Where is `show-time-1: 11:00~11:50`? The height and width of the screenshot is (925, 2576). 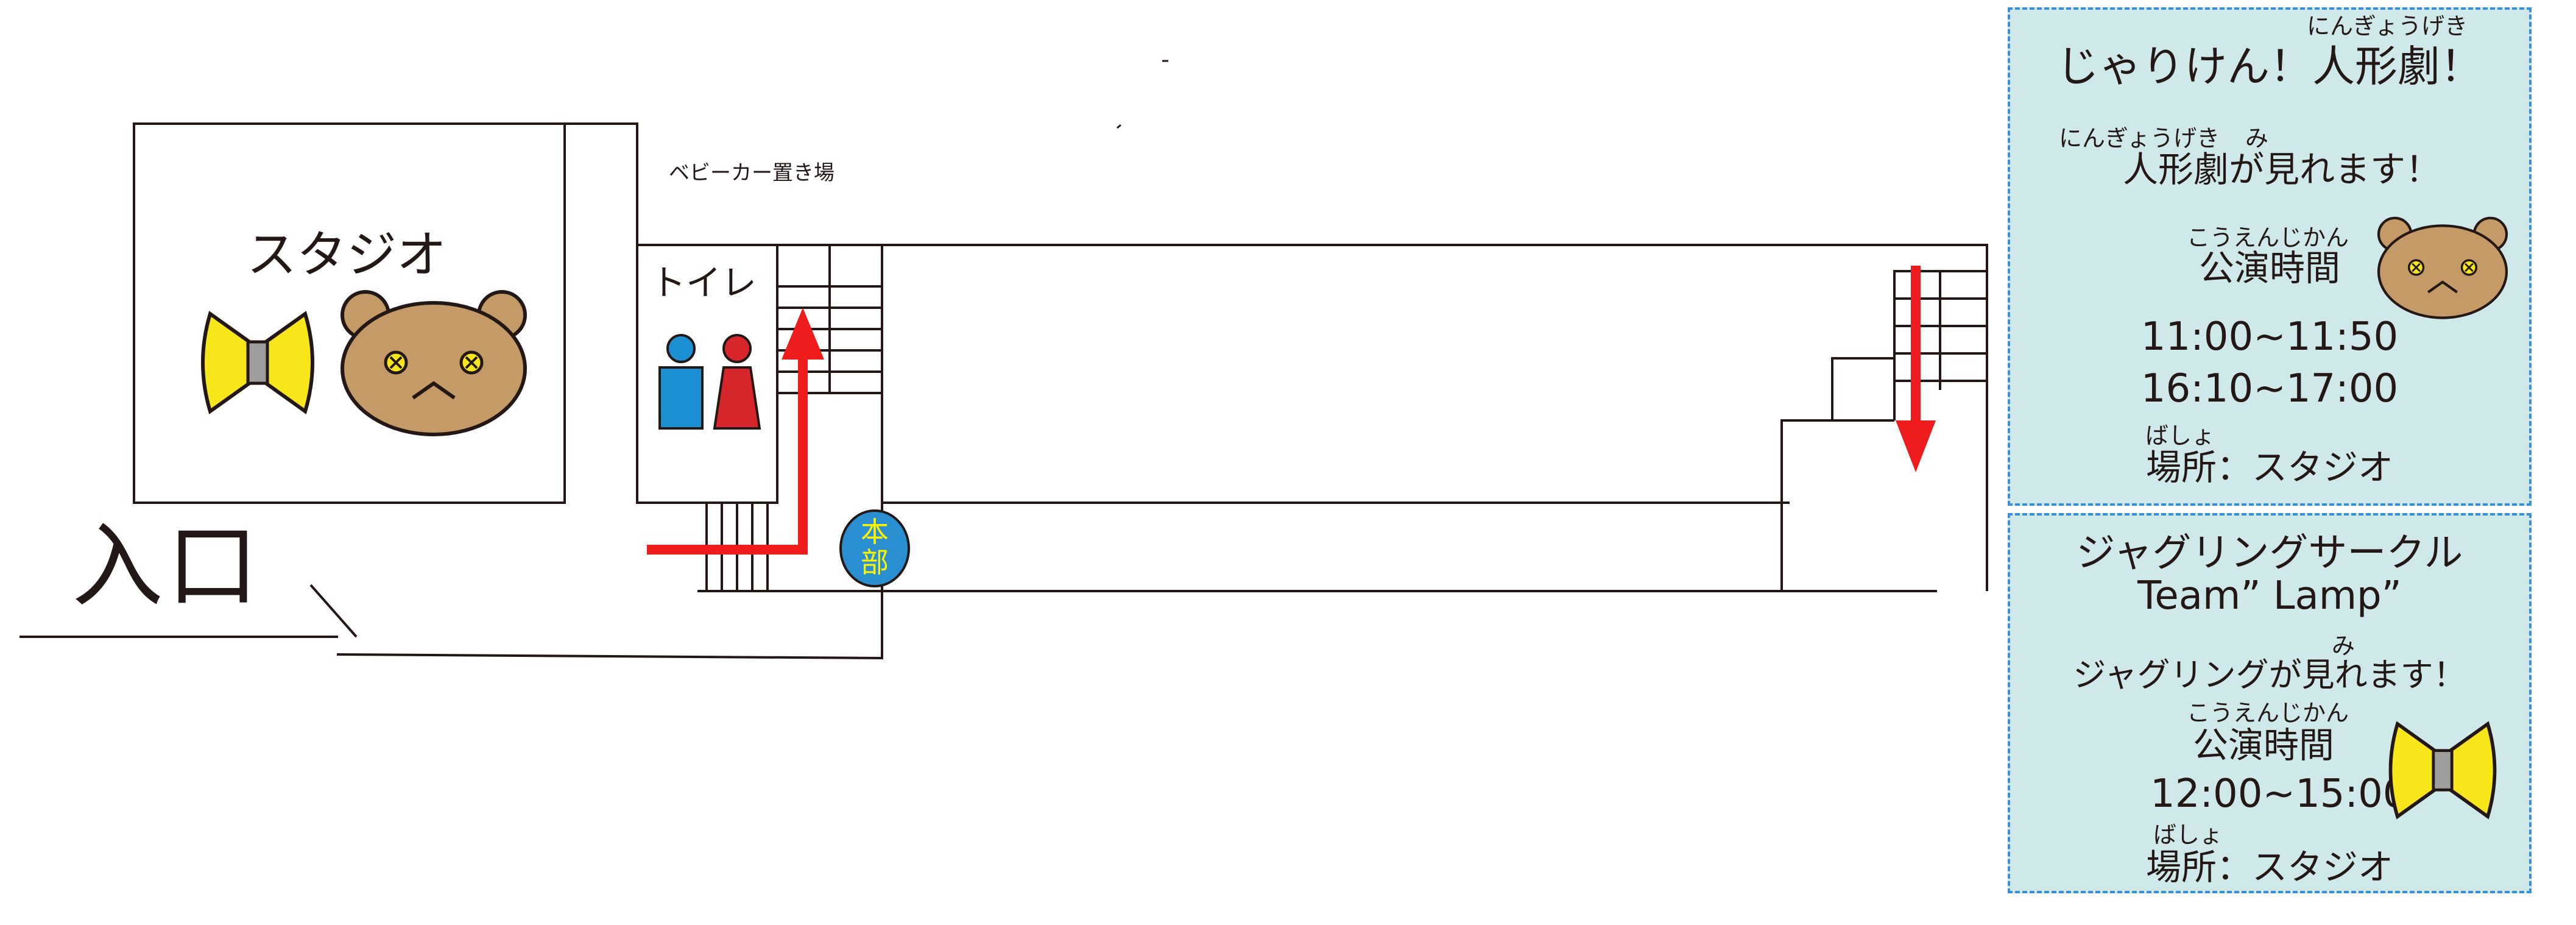
show-time-1: 11:00~11:50 is located at coordinates (2269, 337).